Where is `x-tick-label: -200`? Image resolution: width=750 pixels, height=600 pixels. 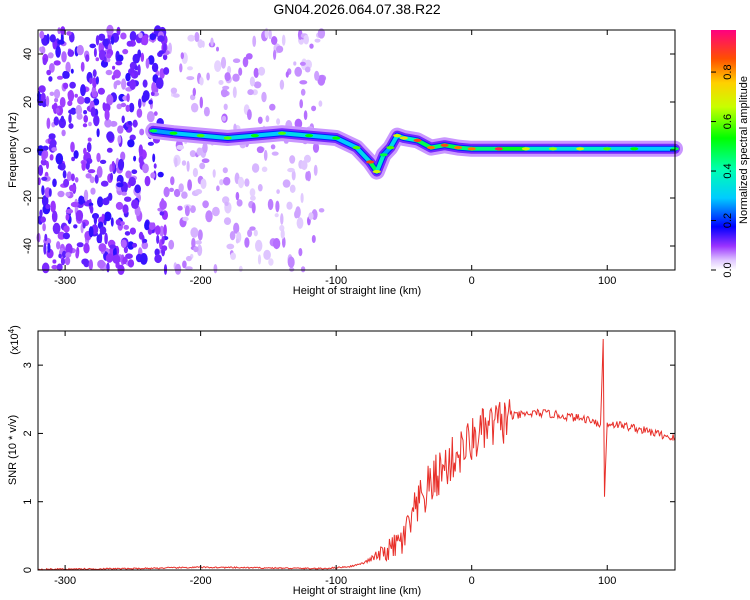
x-tick-label: -200 is located at coordinates (201, 581).